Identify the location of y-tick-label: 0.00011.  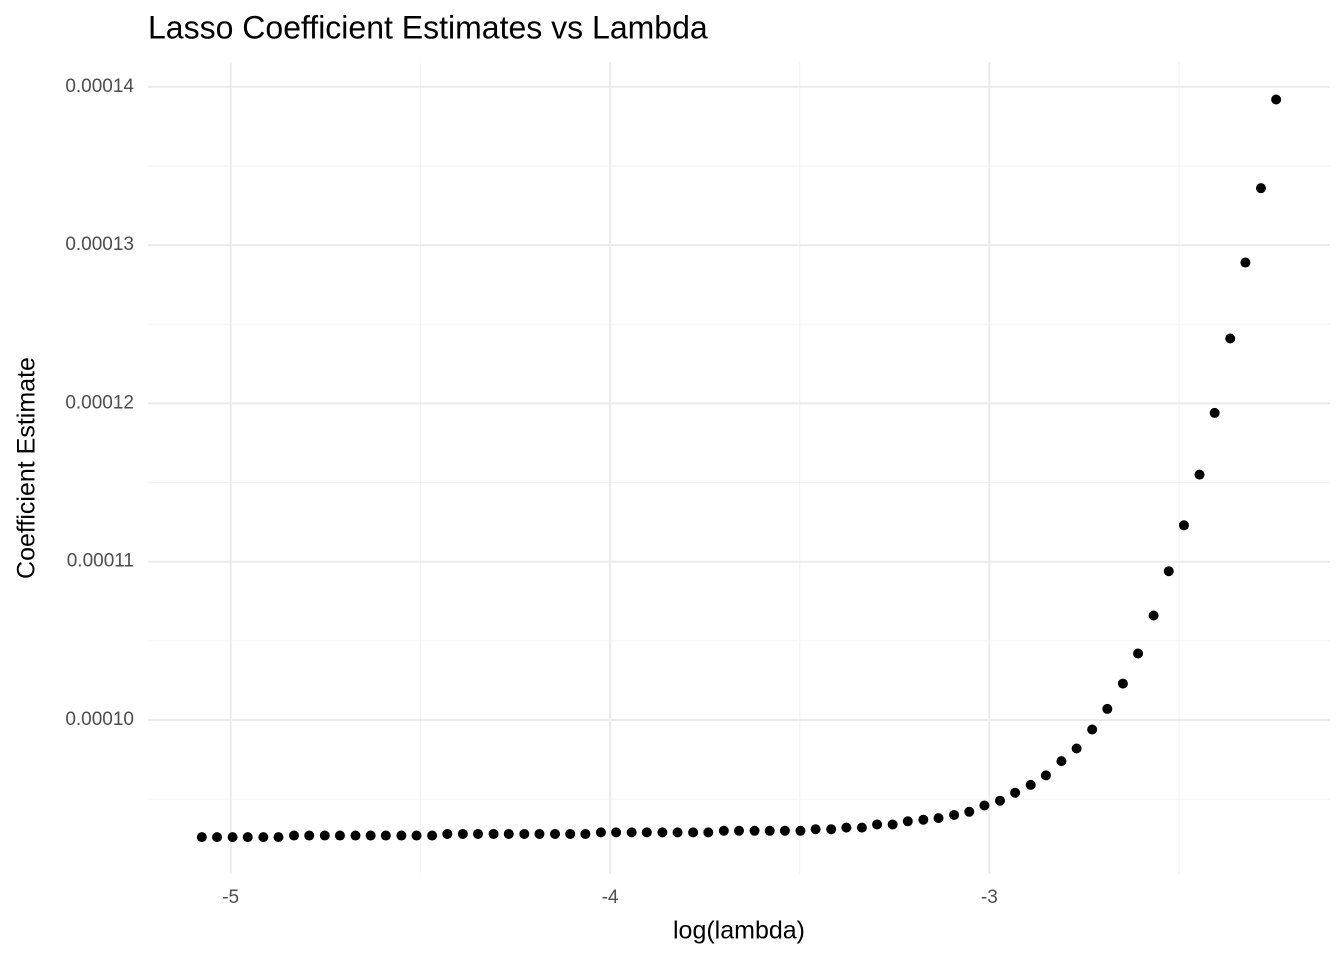
(100, 561).